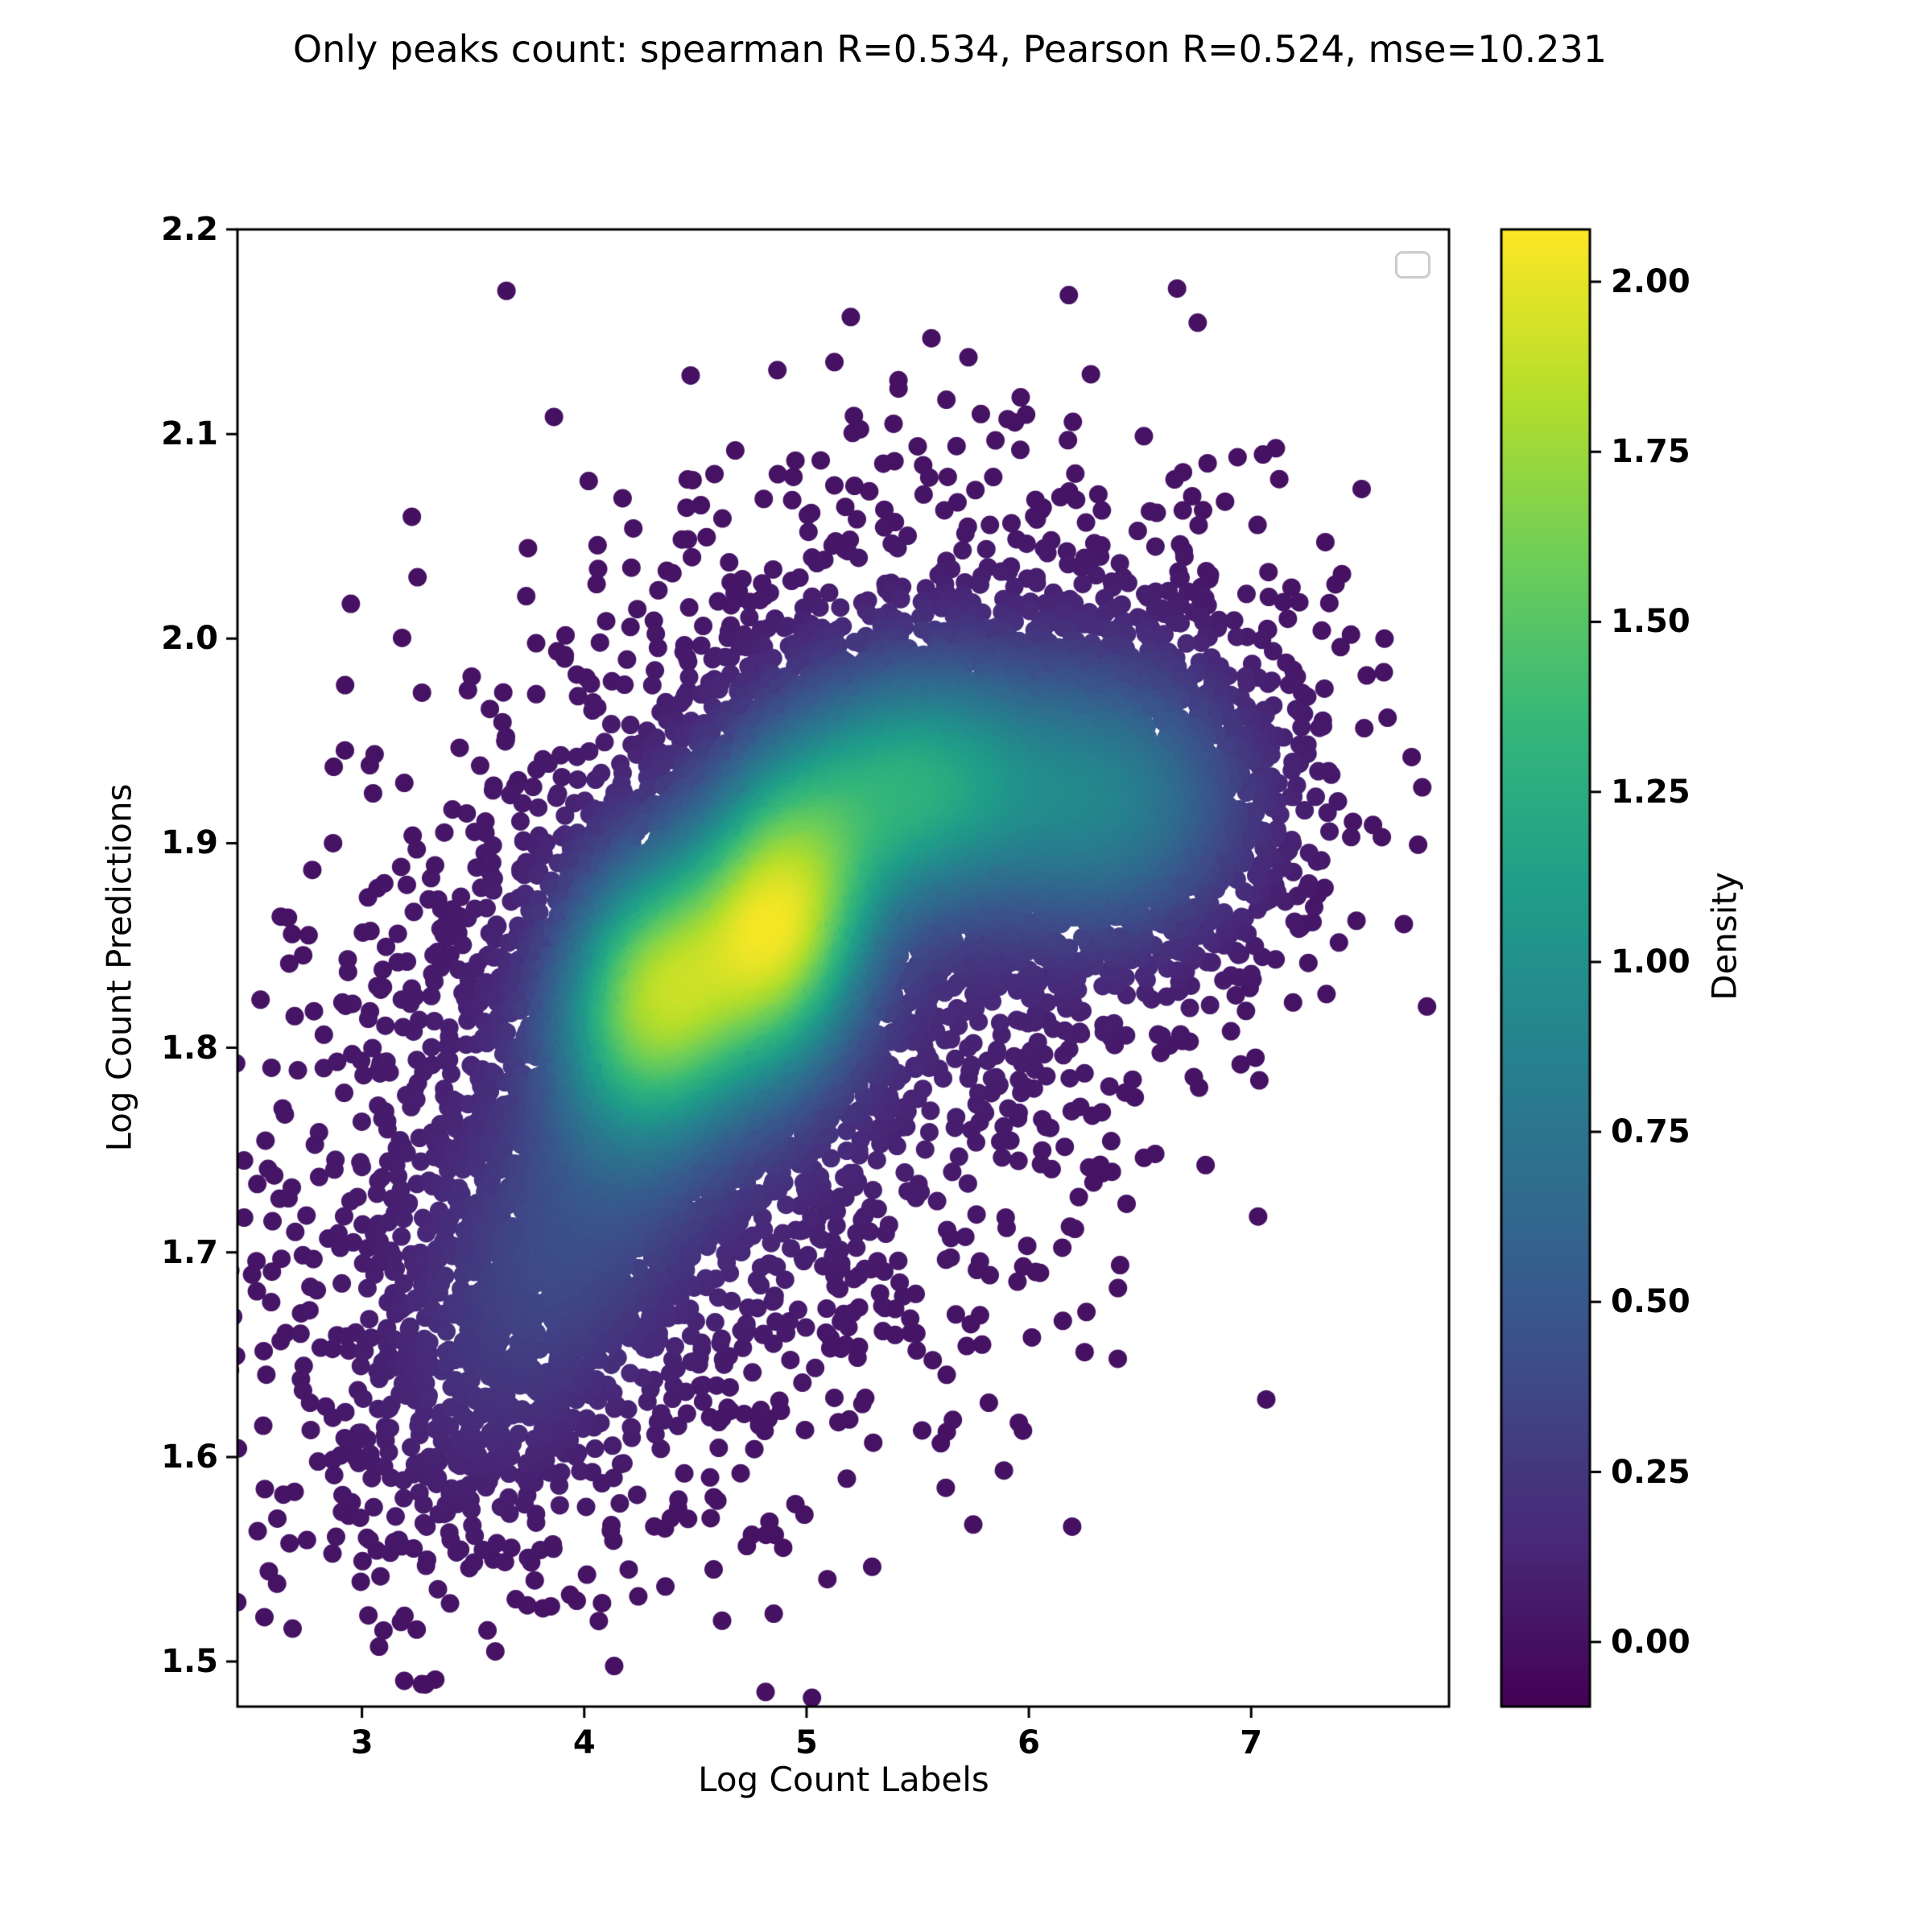 This screenshot has height=1932, width=1932. I want to click on colorbar-tick-label: 0.50, so click(1650, 1302).